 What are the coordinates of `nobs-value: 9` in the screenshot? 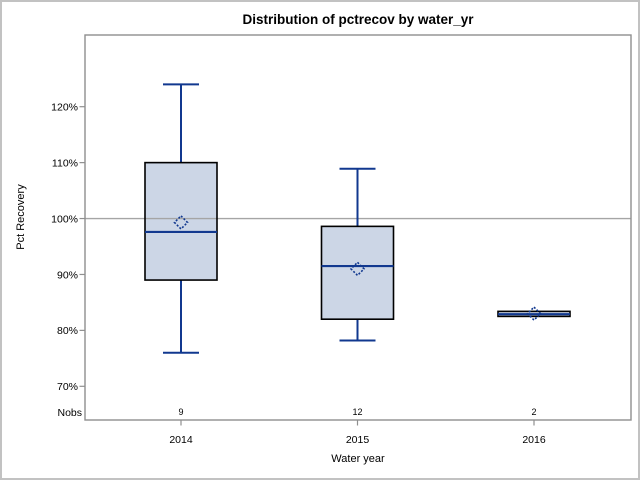 It's located at (180, 412).